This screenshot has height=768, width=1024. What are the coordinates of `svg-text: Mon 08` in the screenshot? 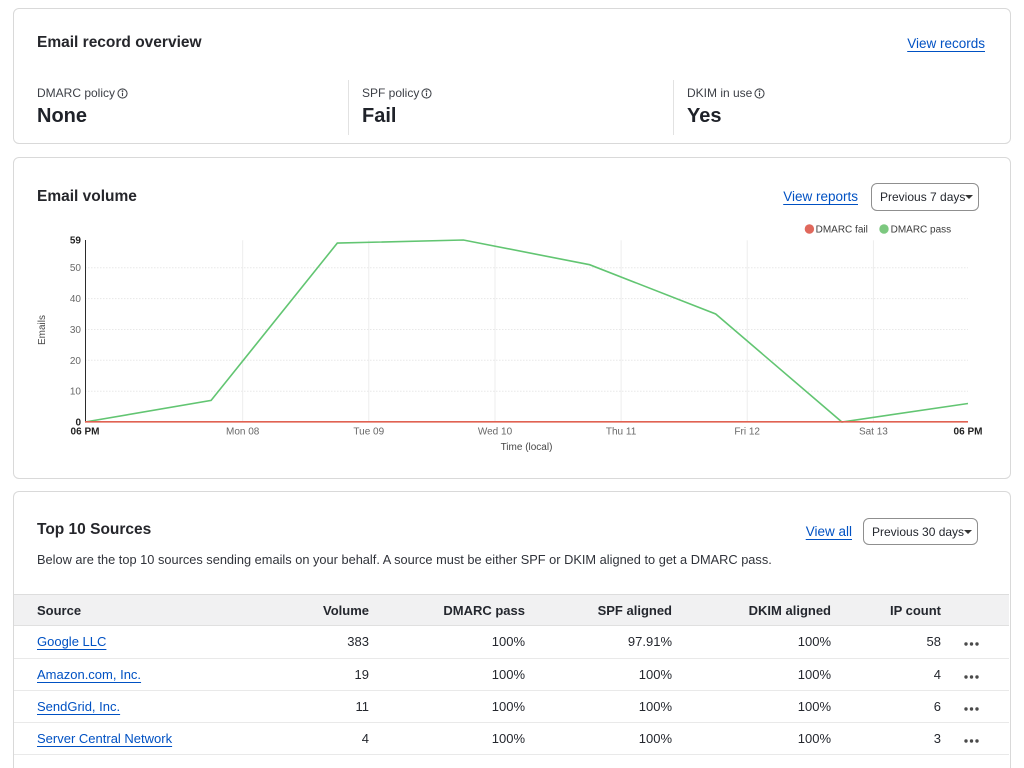 It's located at (243, 432).